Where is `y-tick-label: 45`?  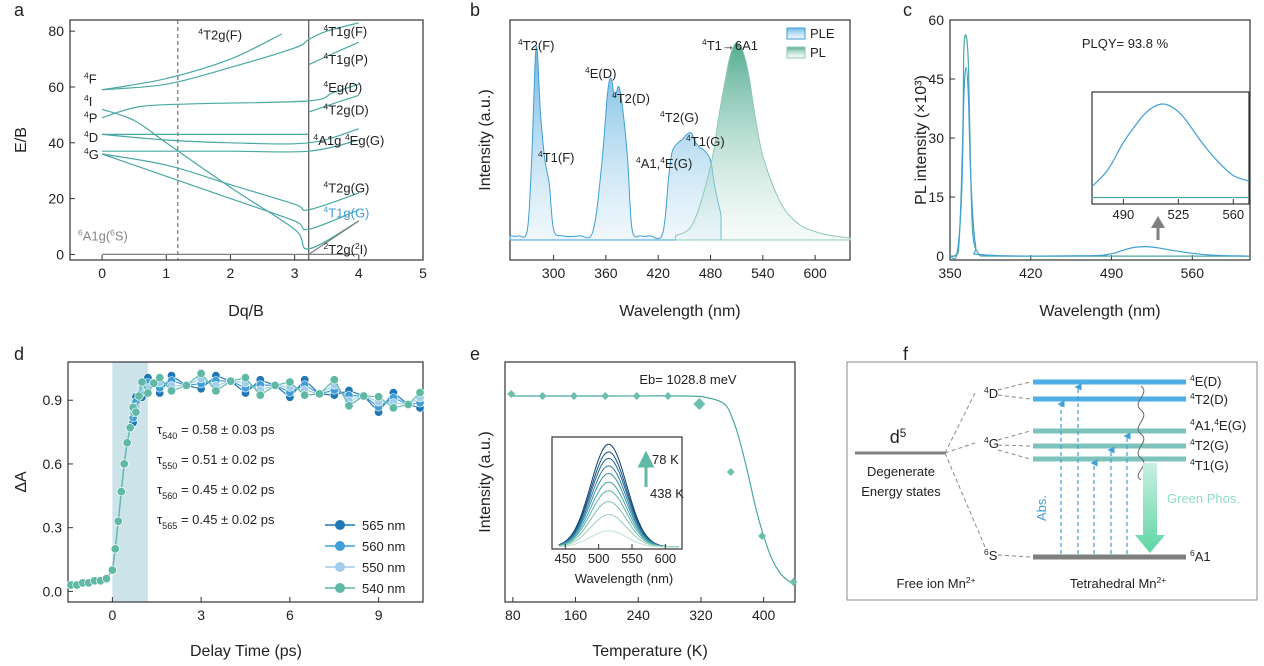
y-tick-label: 45 is located at coordinates (936, 79).